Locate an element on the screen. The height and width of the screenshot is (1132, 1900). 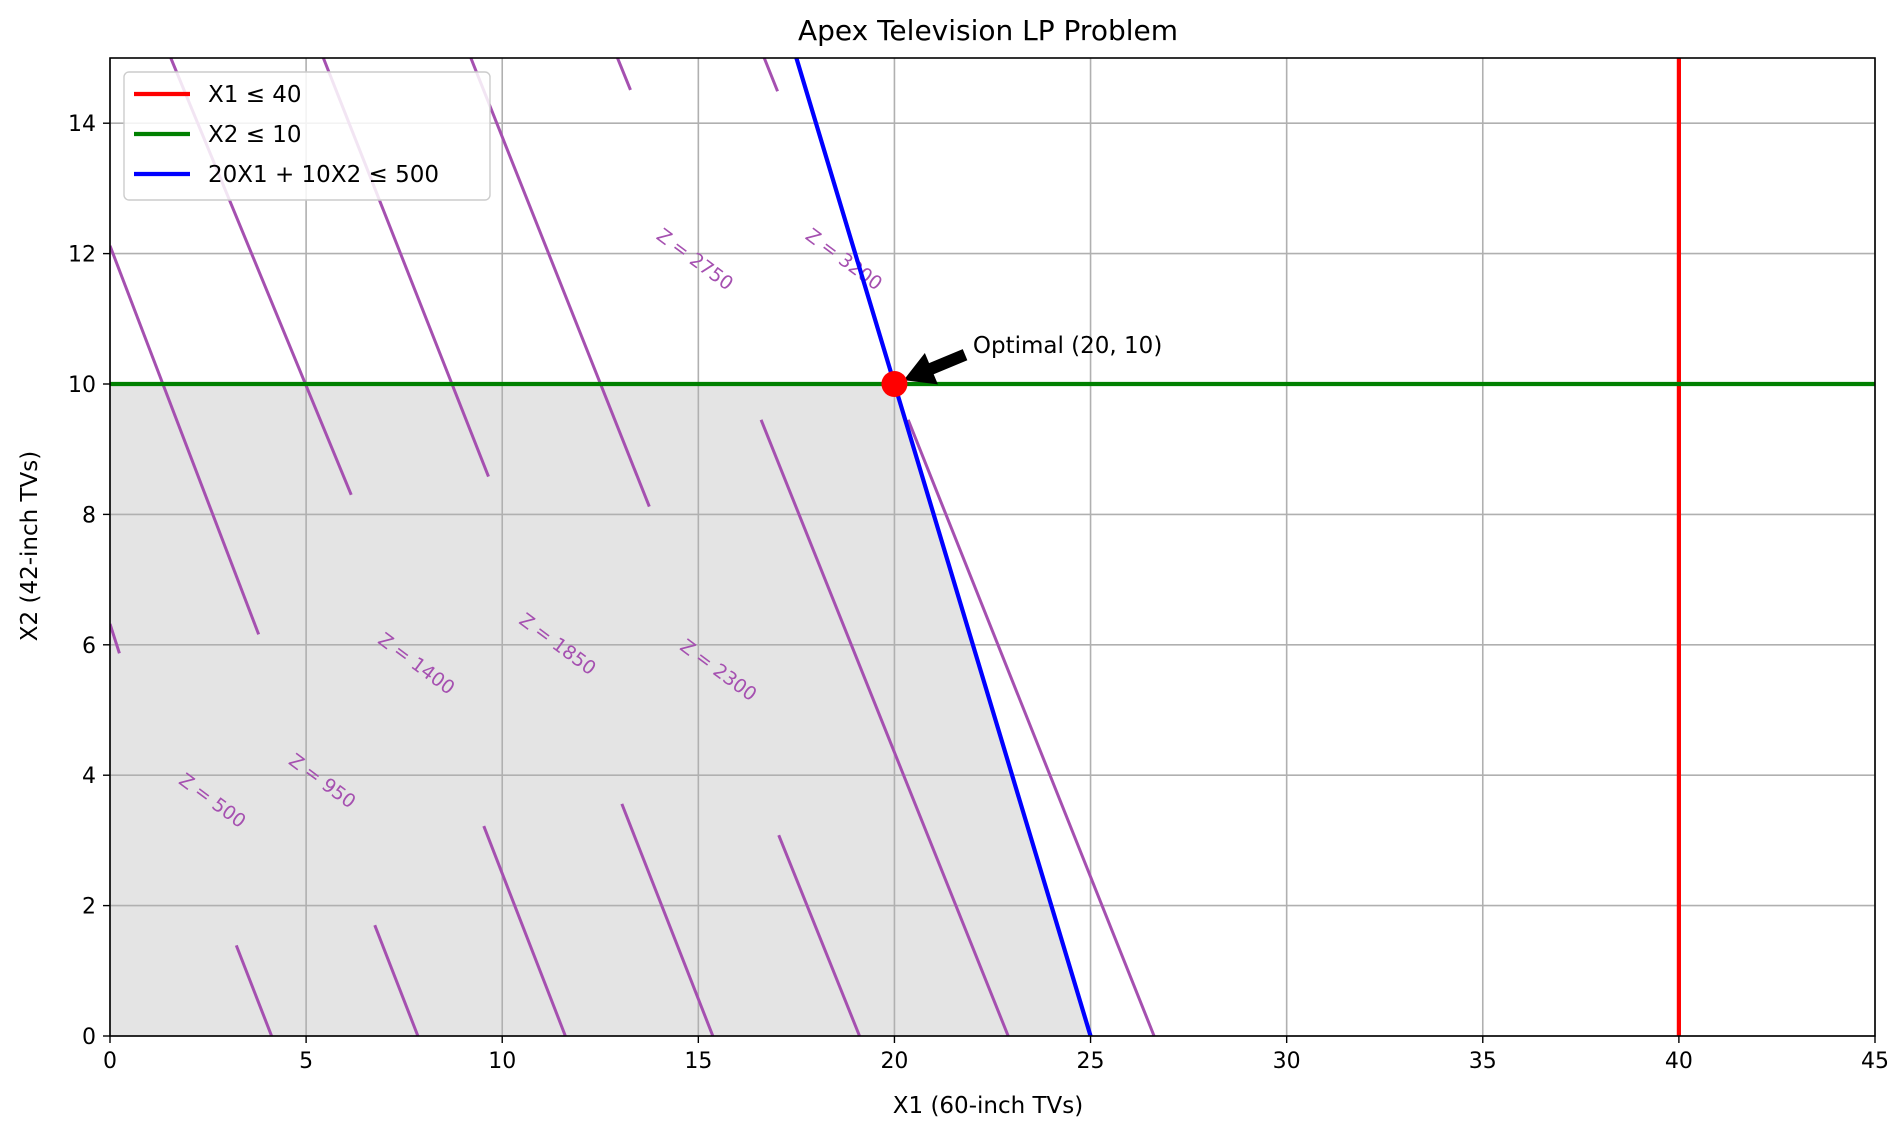
legend-entry-label: X1 ≤ 40 is located at coordinates (255, 95).